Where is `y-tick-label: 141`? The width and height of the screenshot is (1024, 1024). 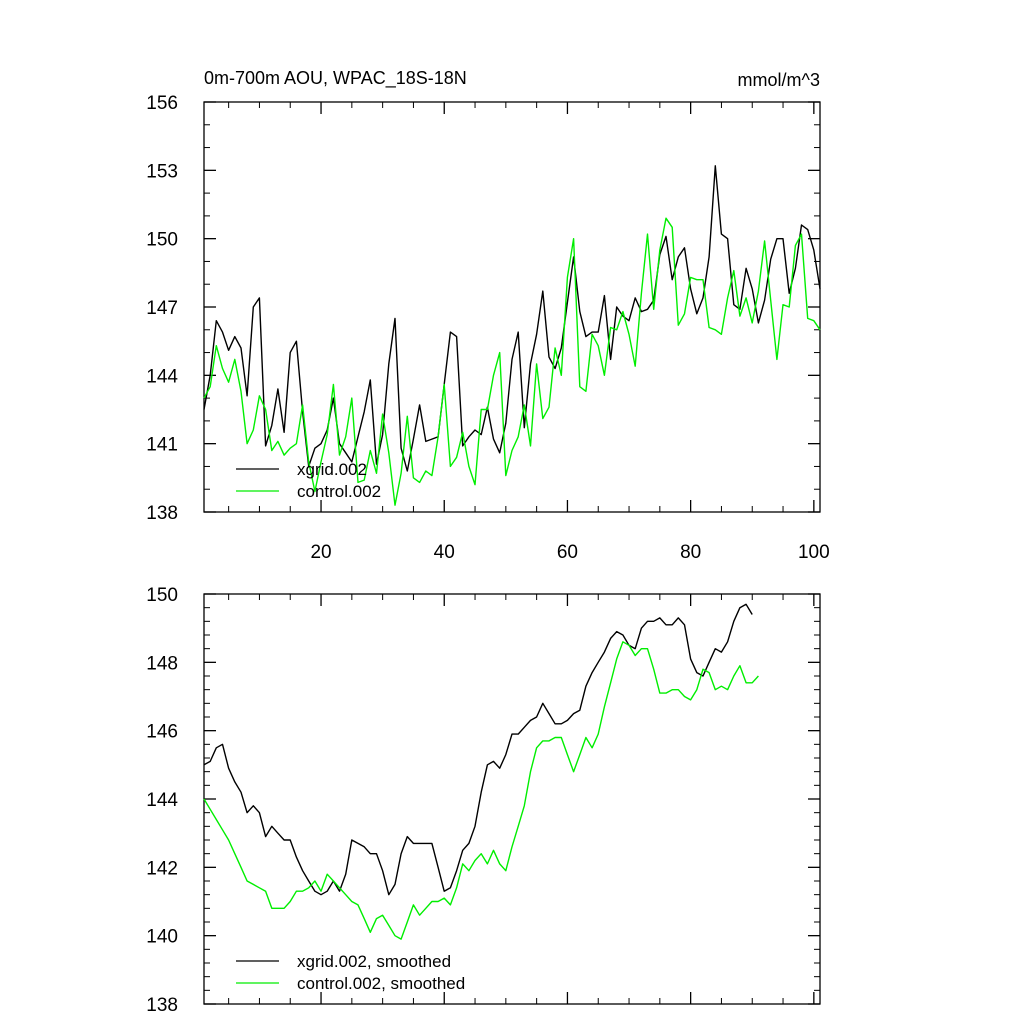 y-tick-label: 141 is located at coordinates (162, 445).